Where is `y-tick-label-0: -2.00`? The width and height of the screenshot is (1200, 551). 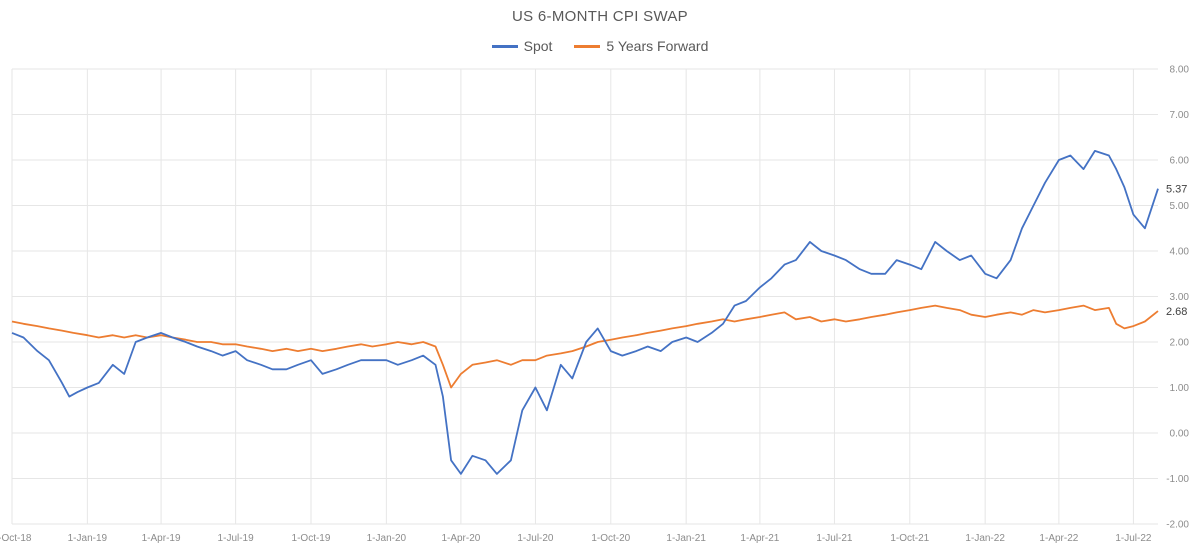 y-tick-label-0: -2.00 is located at coordinates (1177, 525).